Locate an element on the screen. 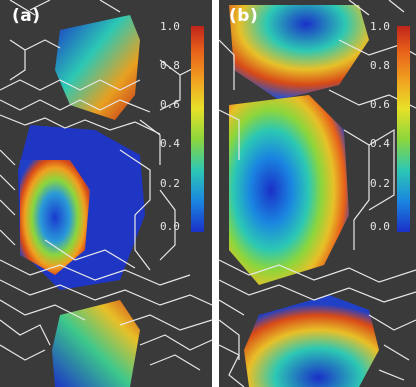 The width and height of the screenshot is (416, 387). panel-label-b: (b) is located at coordinates (244, 16).